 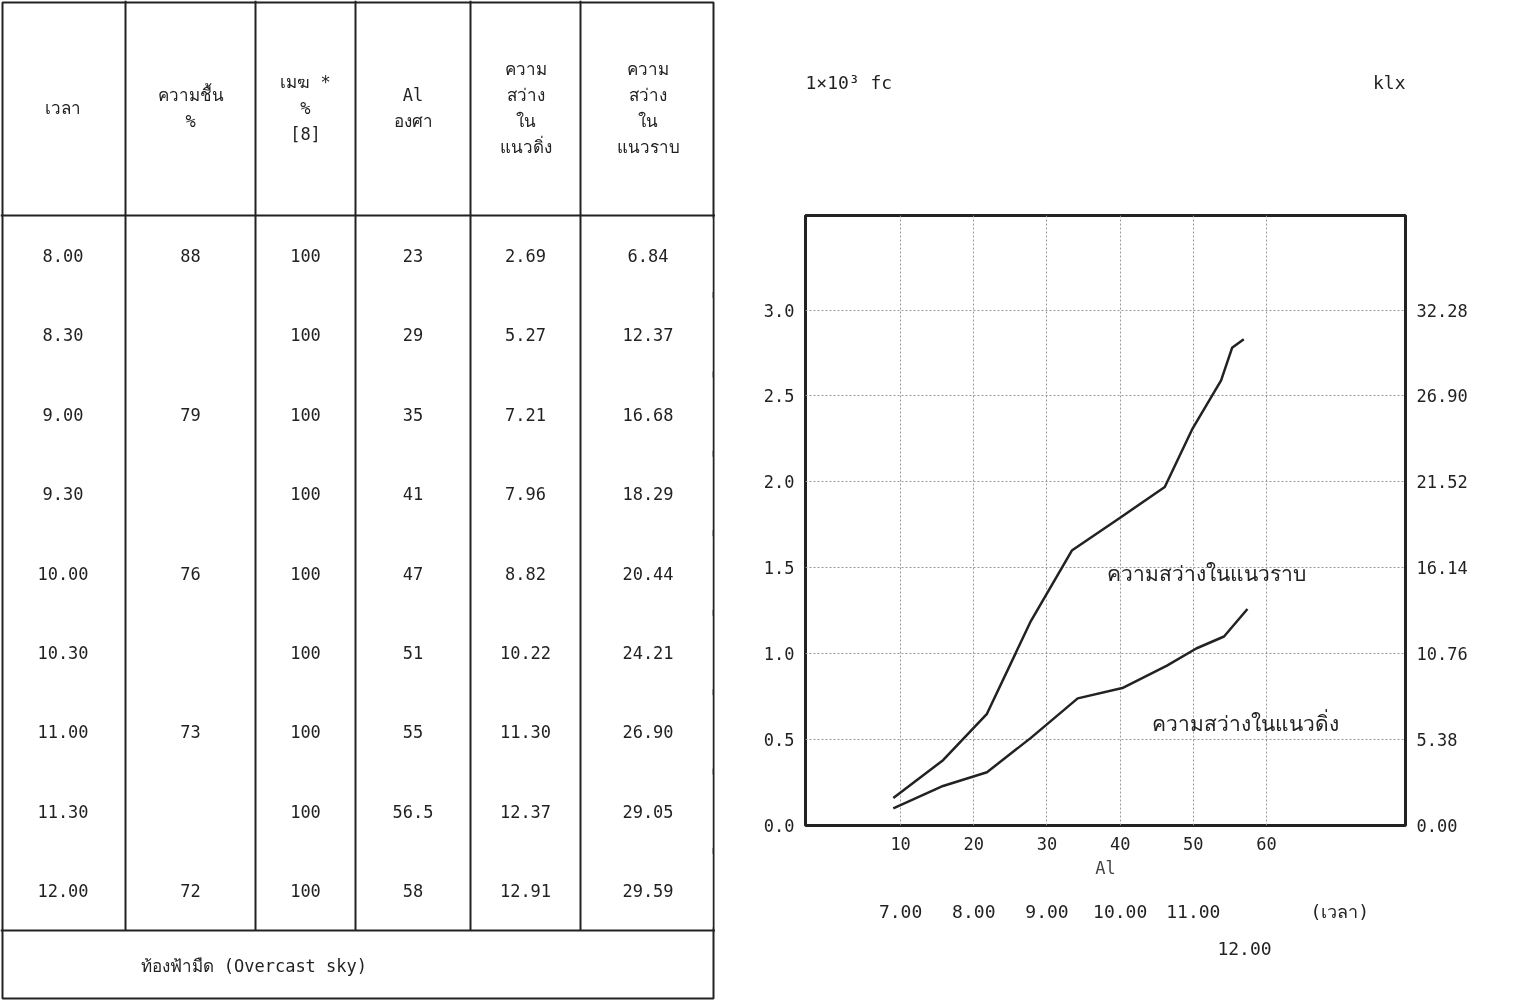 I want to click on x-tick-label: 10, so click(x=900, y=843).